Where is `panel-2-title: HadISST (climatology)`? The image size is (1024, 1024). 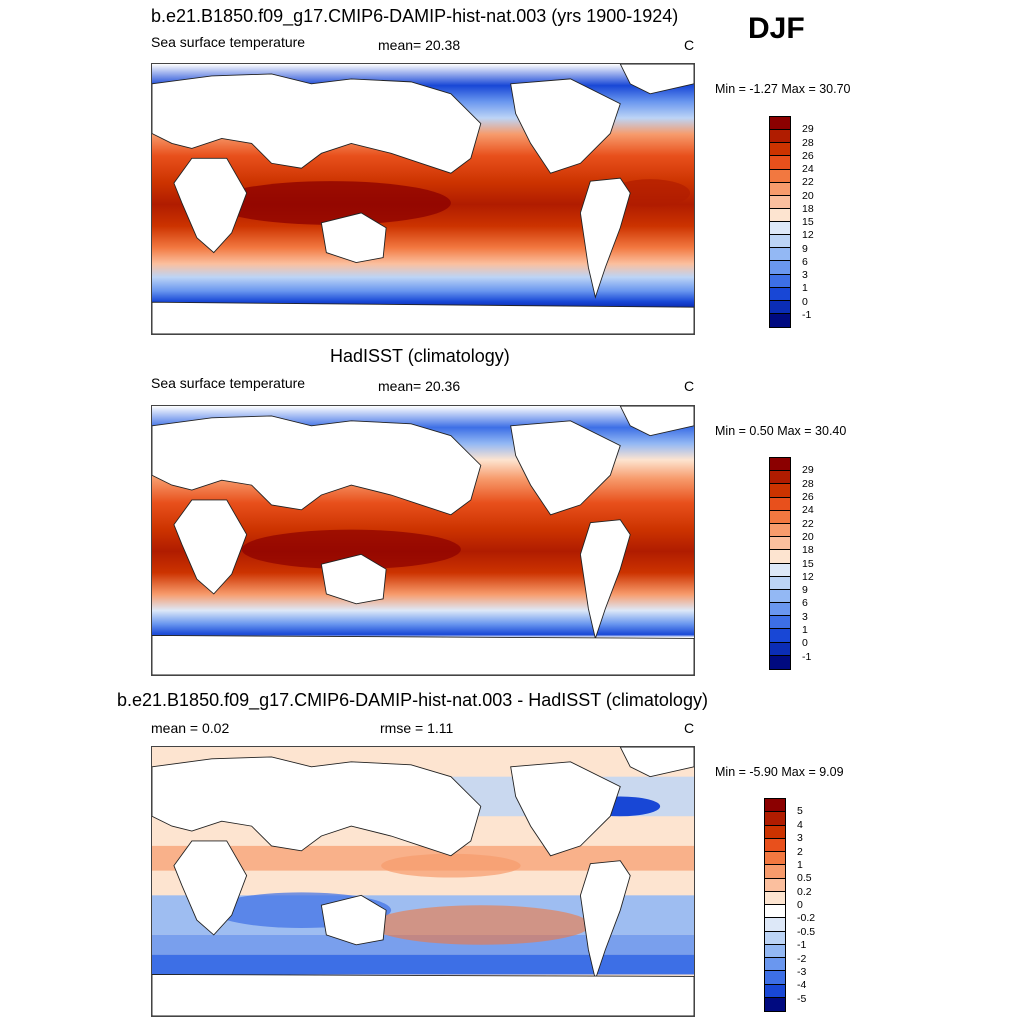
panel-2-title: HadISST (climatology) is located at coordinates (420, 356).